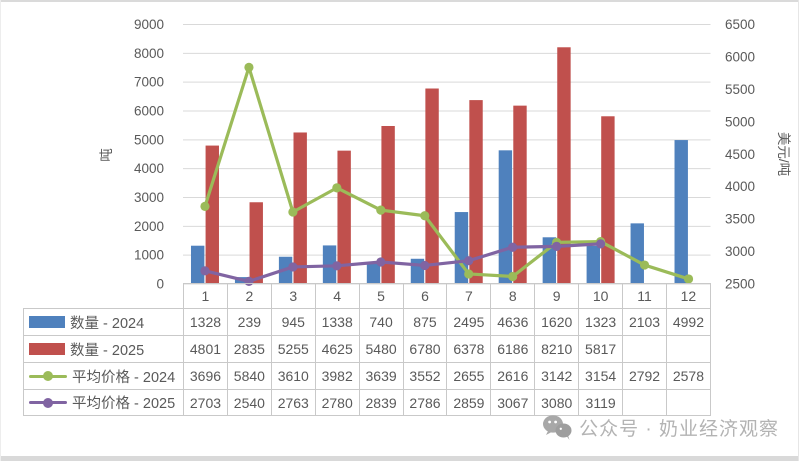 The image size is (799, 461). I want to click on bar-quantity-2025-m5, so click(388, 204).